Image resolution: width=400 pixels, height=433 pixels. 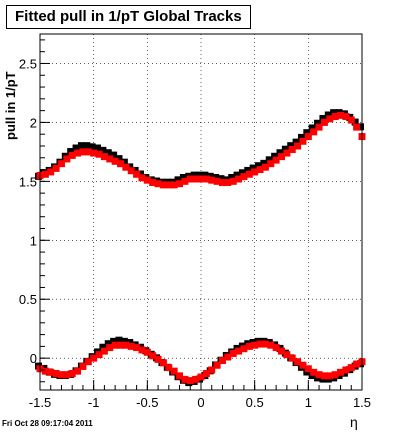 I want to click on date-stamp: Fri Oct 28 09:17:04 2011, so click(x=47, y=423).